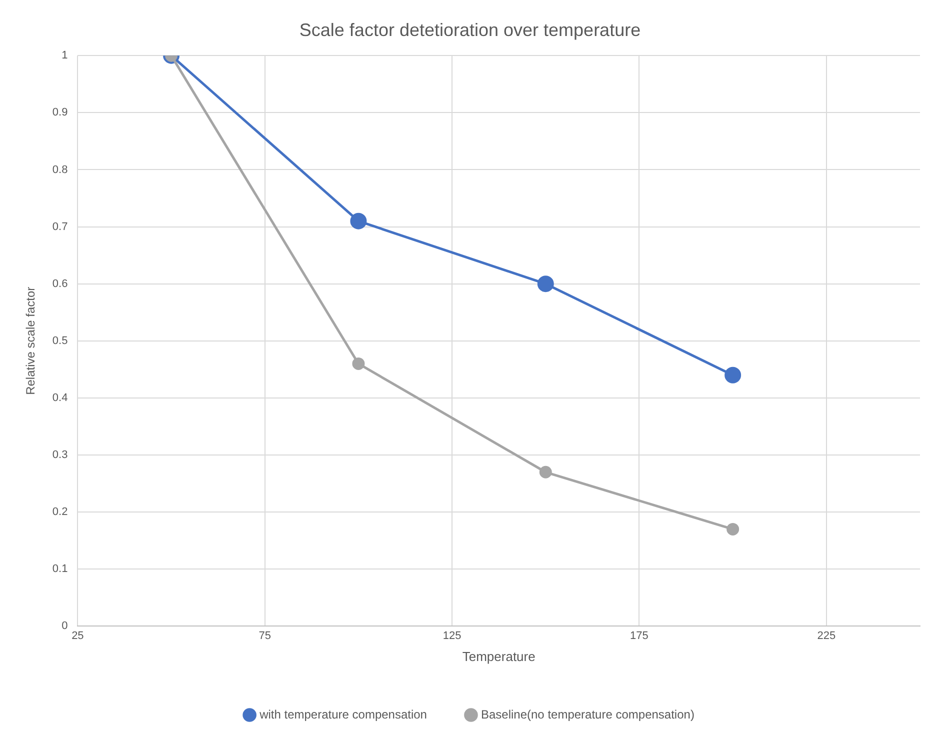  I want to click on y-tick-label: 0.5, so click(60, 340).